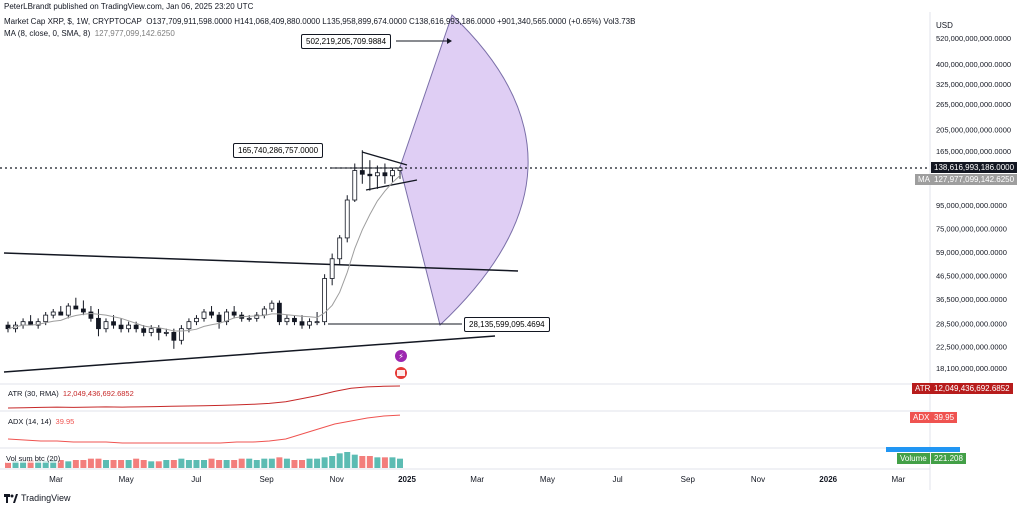  I want to click on price-axis-tick-label: 165,000,000,000.0000, so click(973, 151).